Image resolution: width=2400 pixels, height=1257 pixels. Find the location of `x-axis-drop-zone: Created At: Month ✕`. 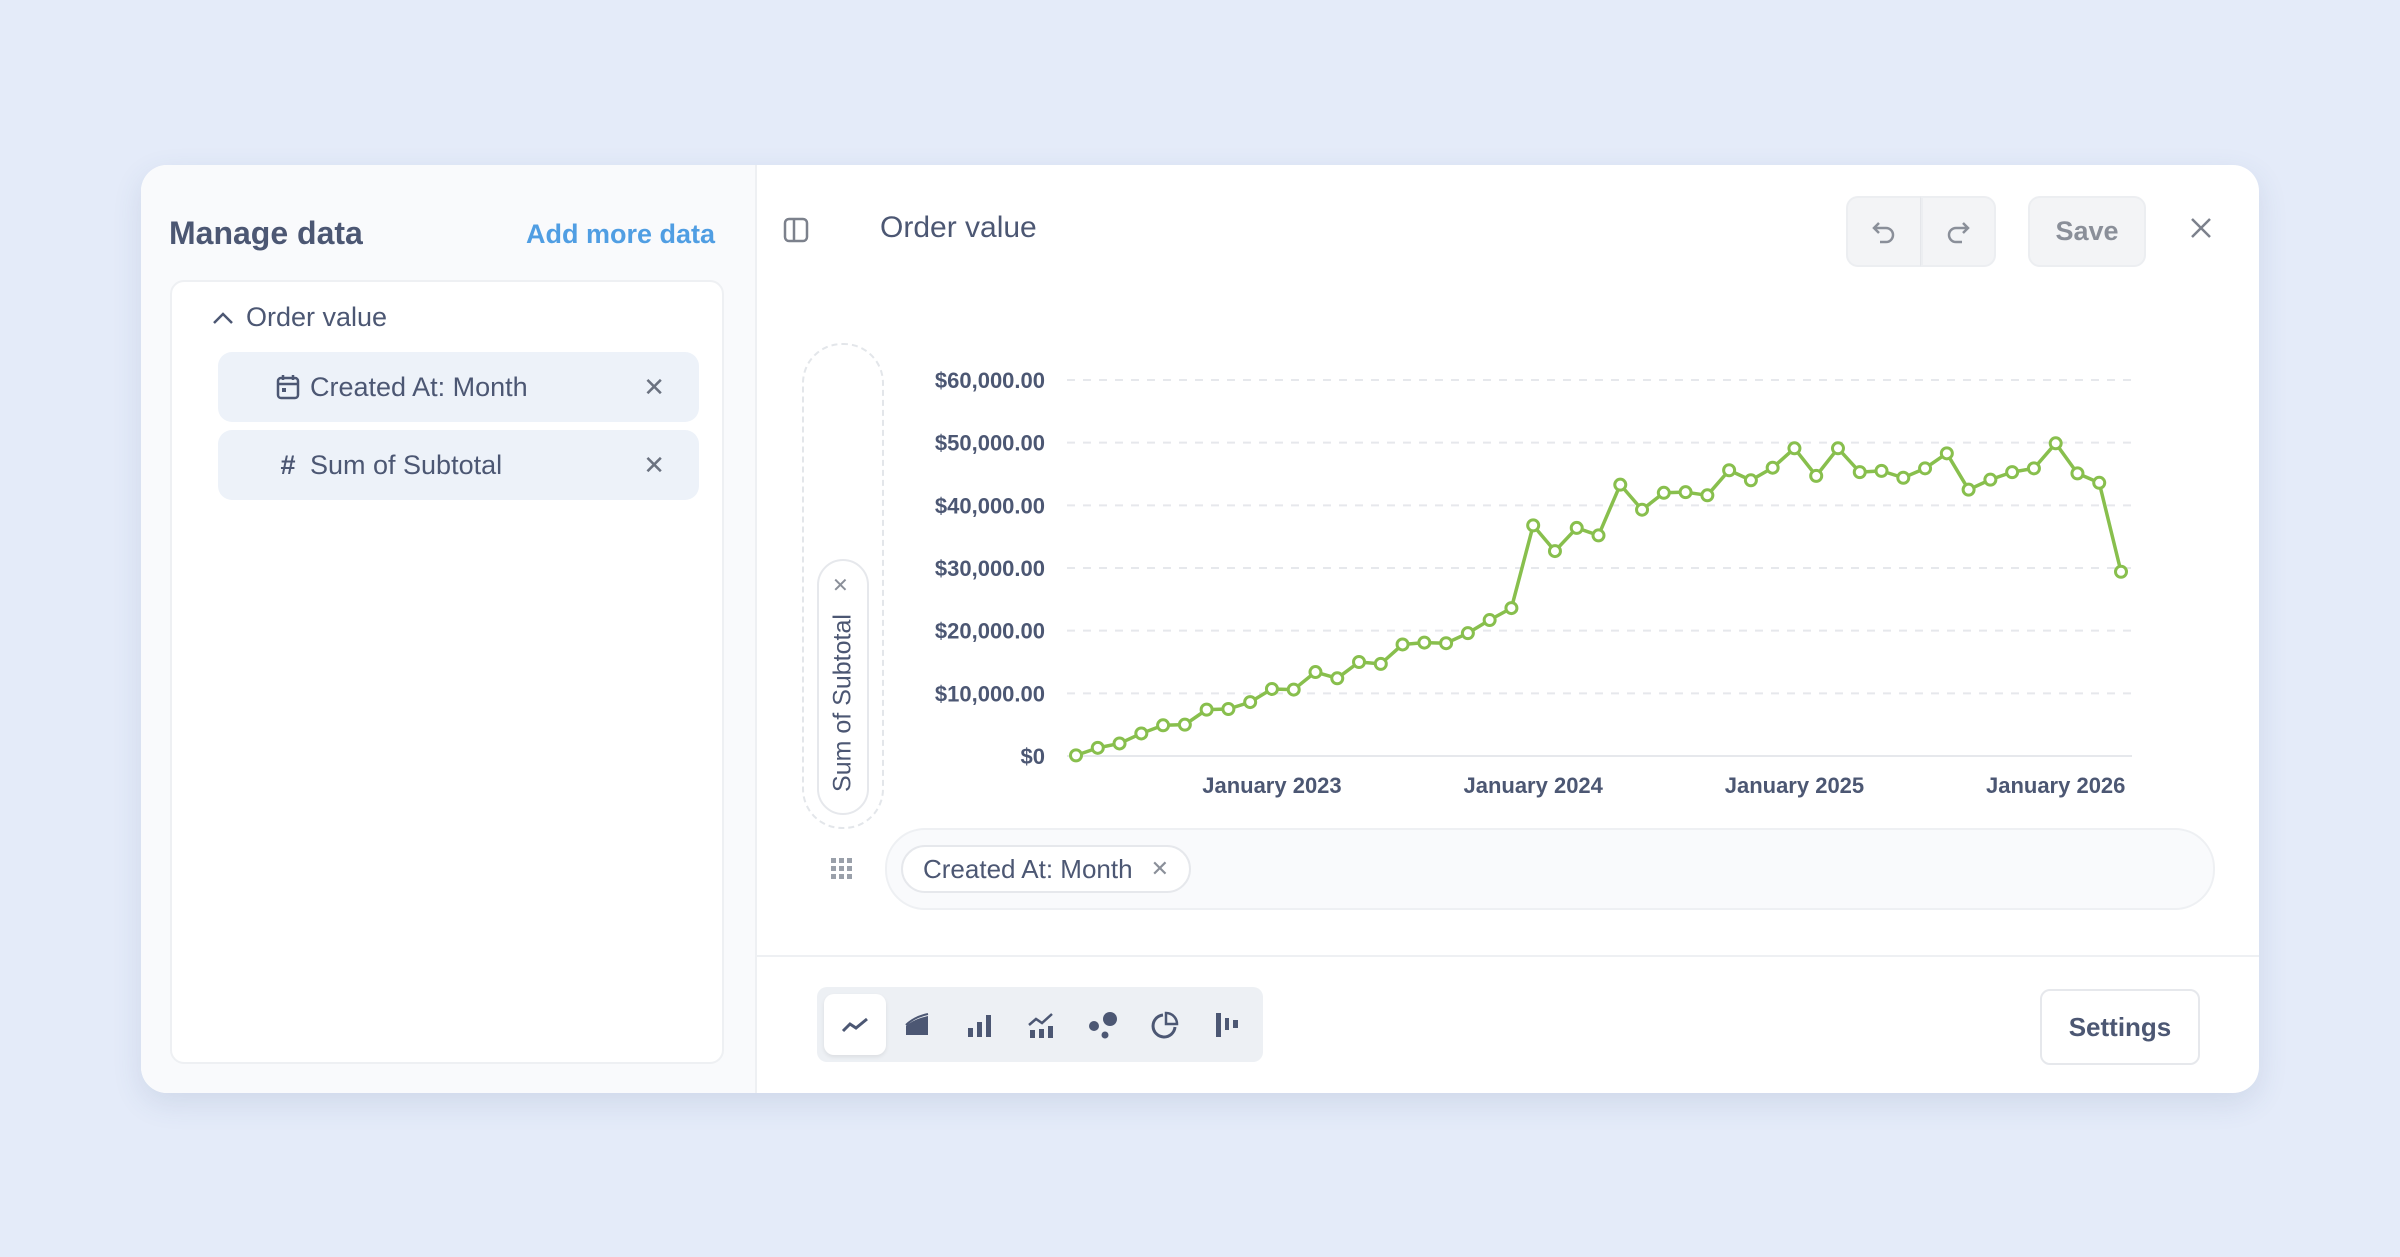

x-axis-drop-zone: Created At: Month ✕ is located at coordinates (1550, 869).